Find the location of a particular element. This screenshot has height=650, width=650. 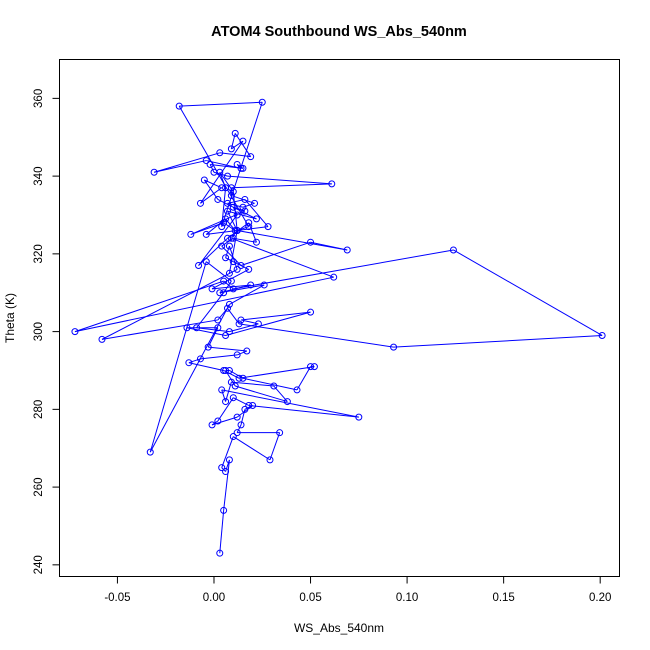

x-axis-label: WS_Abs_540nm is located at coordinates (339, 628).